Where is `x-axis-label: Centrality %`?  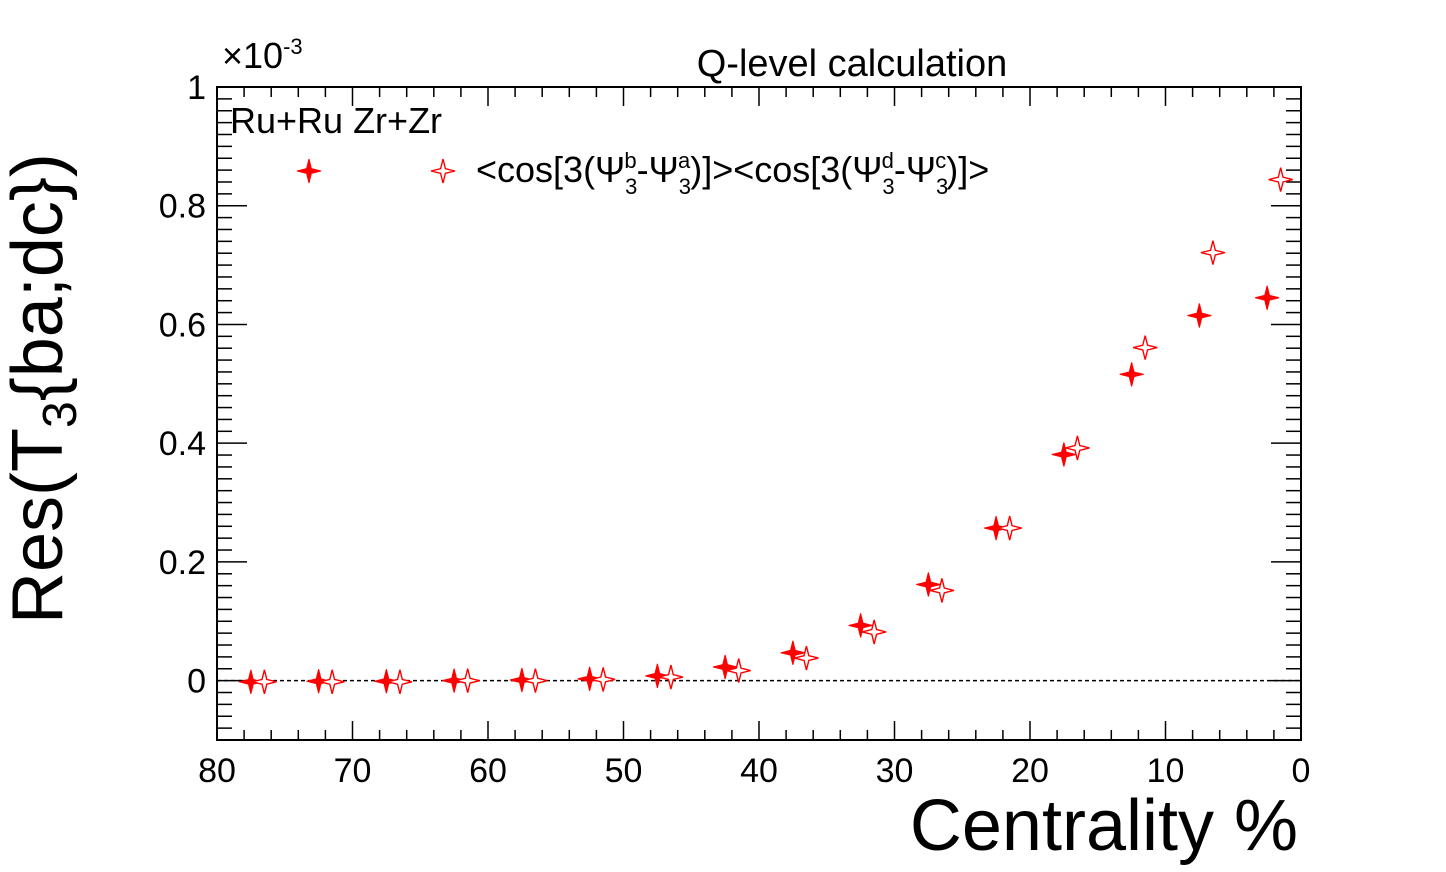
x-axis-label: Centrality % is located at coordinates (1104, 826).